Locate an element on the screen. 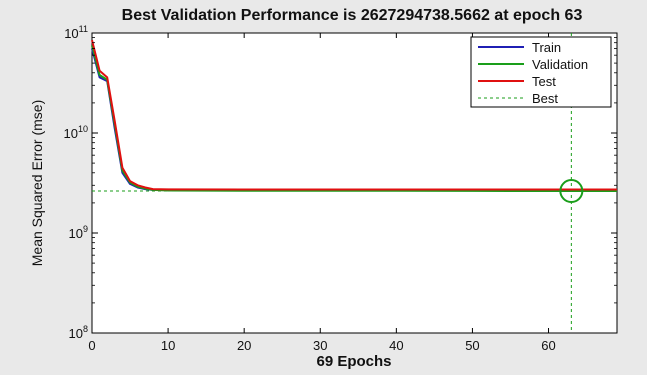 Image resolution: width=647 pixels, height=380 pixels. legend-label-train: Train is located at coordinates (546, 47).